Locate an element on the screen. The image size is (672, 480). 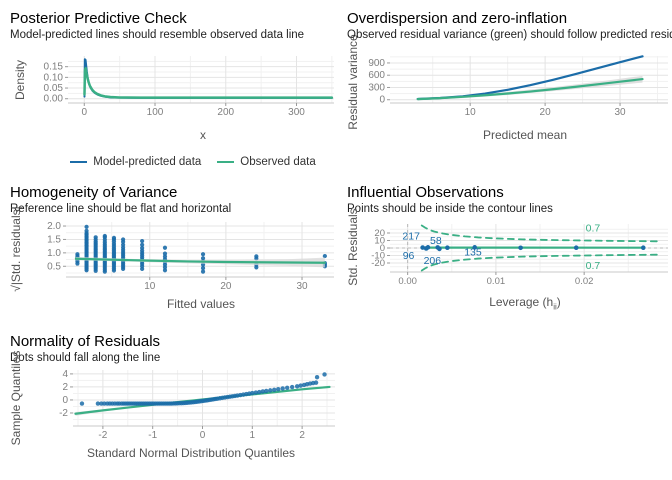
x-axis-label: Leverage (hii) is located at coordinates (525, 303).